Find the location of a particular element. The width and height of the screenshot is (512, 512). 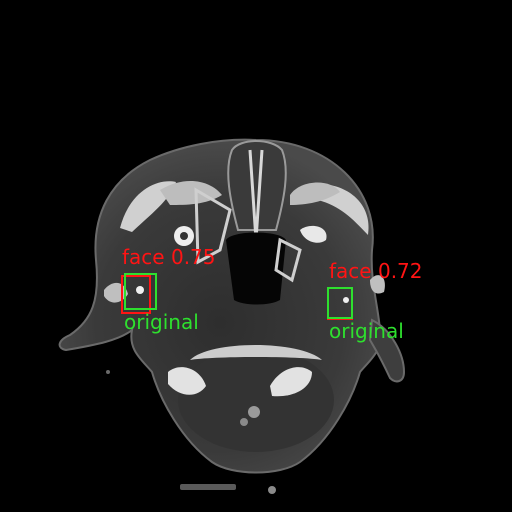

ear-right is located at coordinates (387, 350).